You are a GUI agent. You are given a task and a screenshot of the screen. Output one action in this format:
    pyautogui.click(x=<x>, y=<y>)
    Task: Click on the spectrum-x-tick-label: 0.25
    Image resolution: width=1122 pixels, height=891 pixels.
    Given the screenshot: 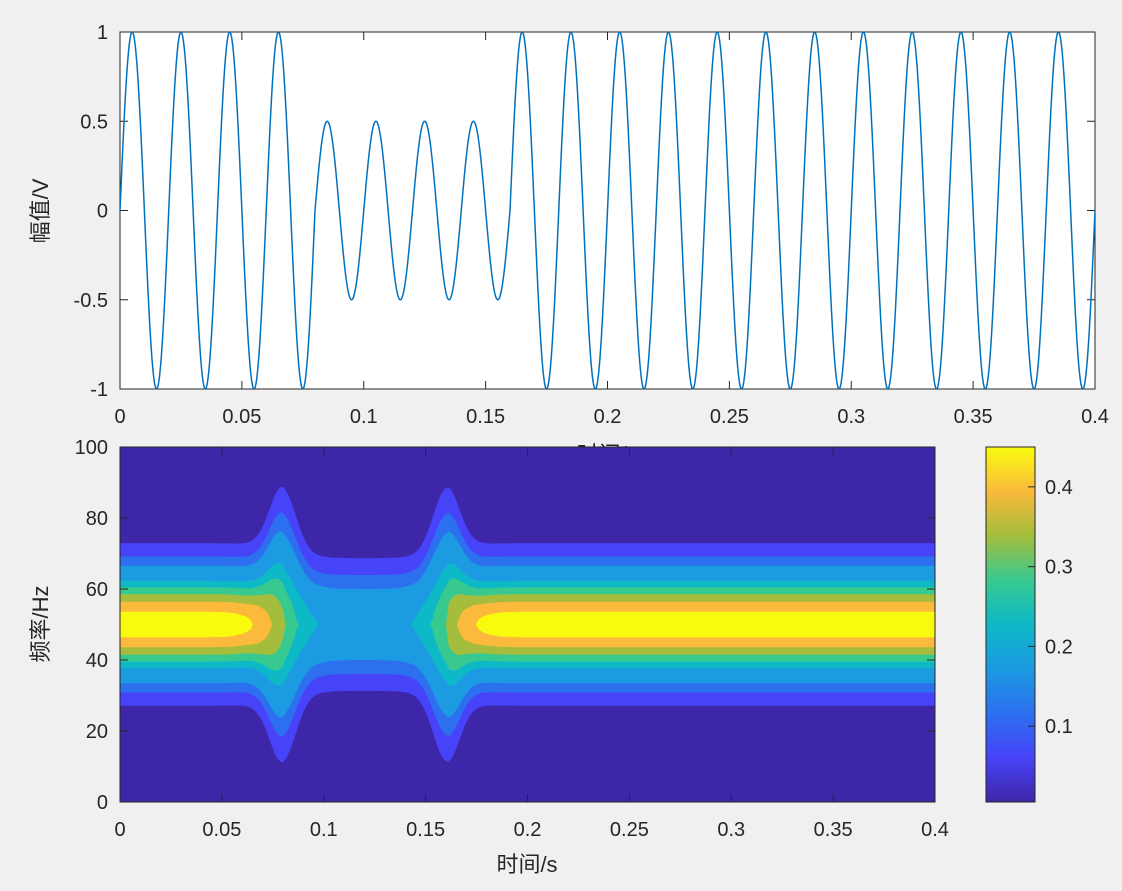 What is the action you would take?
    pyautogui.click(x=629, y=830)
    